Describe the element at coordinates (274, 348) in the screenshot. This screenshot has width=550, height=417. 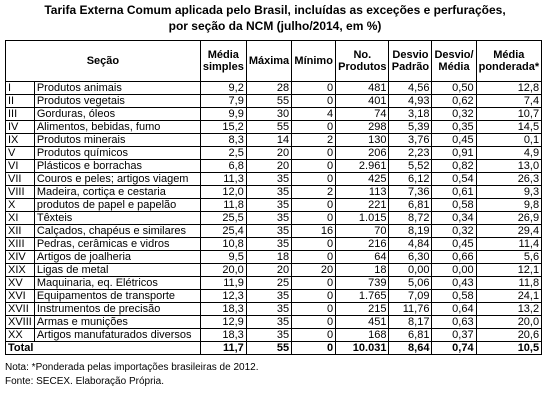
I see `total-row: Total 11,7 55 0 10.031 8,64 0,74 10,5` at that location.